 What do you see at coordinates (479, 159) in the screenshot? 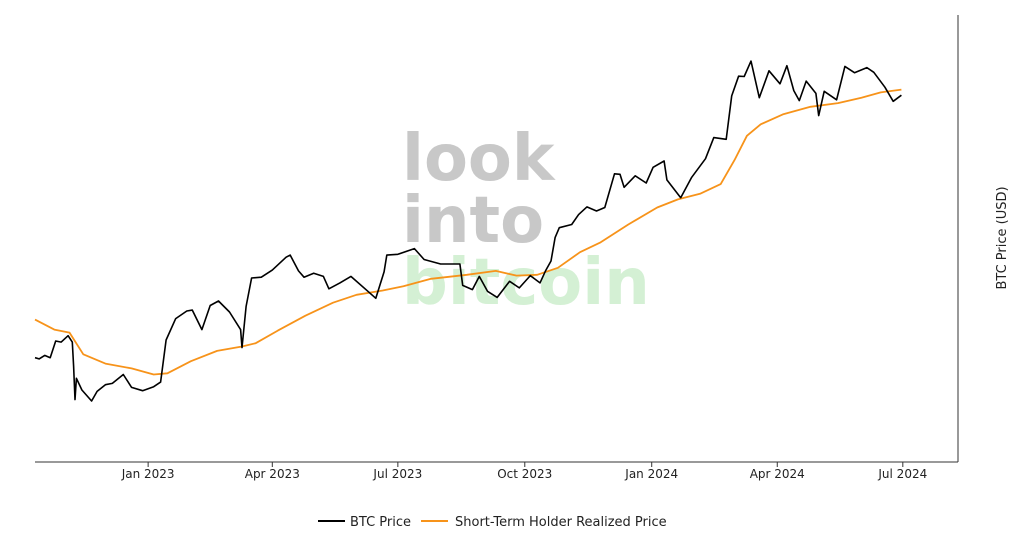
I see `watermark-look: look` at bounding box center [479, 159].